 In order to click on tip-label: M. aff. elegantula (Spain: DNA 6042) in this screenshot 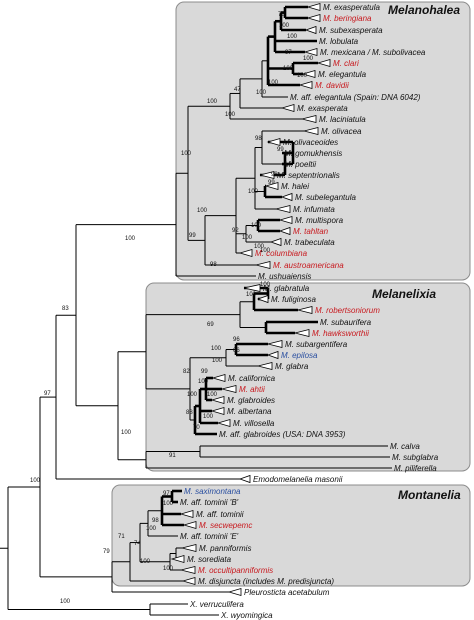, I will do `click(355, 97)`.